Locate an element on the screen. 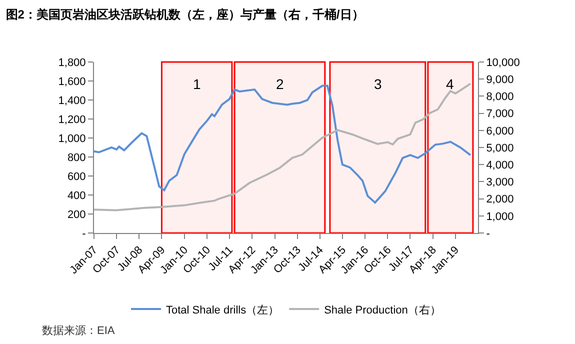  y2-tick-label: 7,000 is located at coordinates (500, 114).